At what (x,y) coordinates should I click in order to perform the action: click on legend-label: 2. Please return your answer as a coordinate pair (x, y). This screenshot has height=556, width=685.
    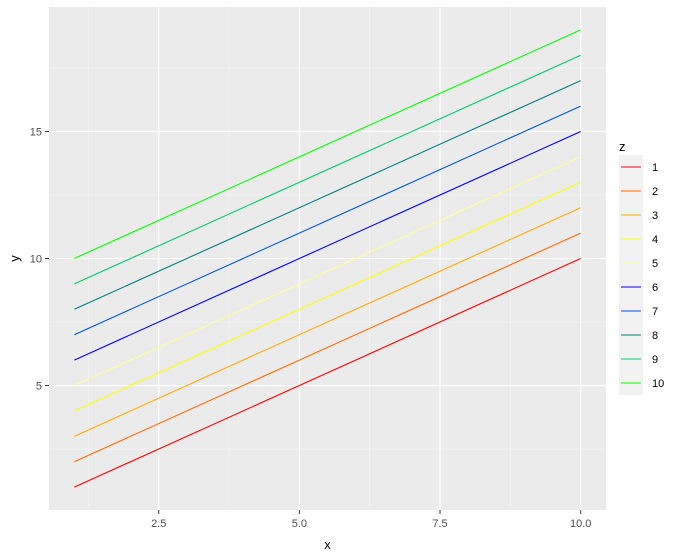
    Looking at the image, I should click on (655, 192).